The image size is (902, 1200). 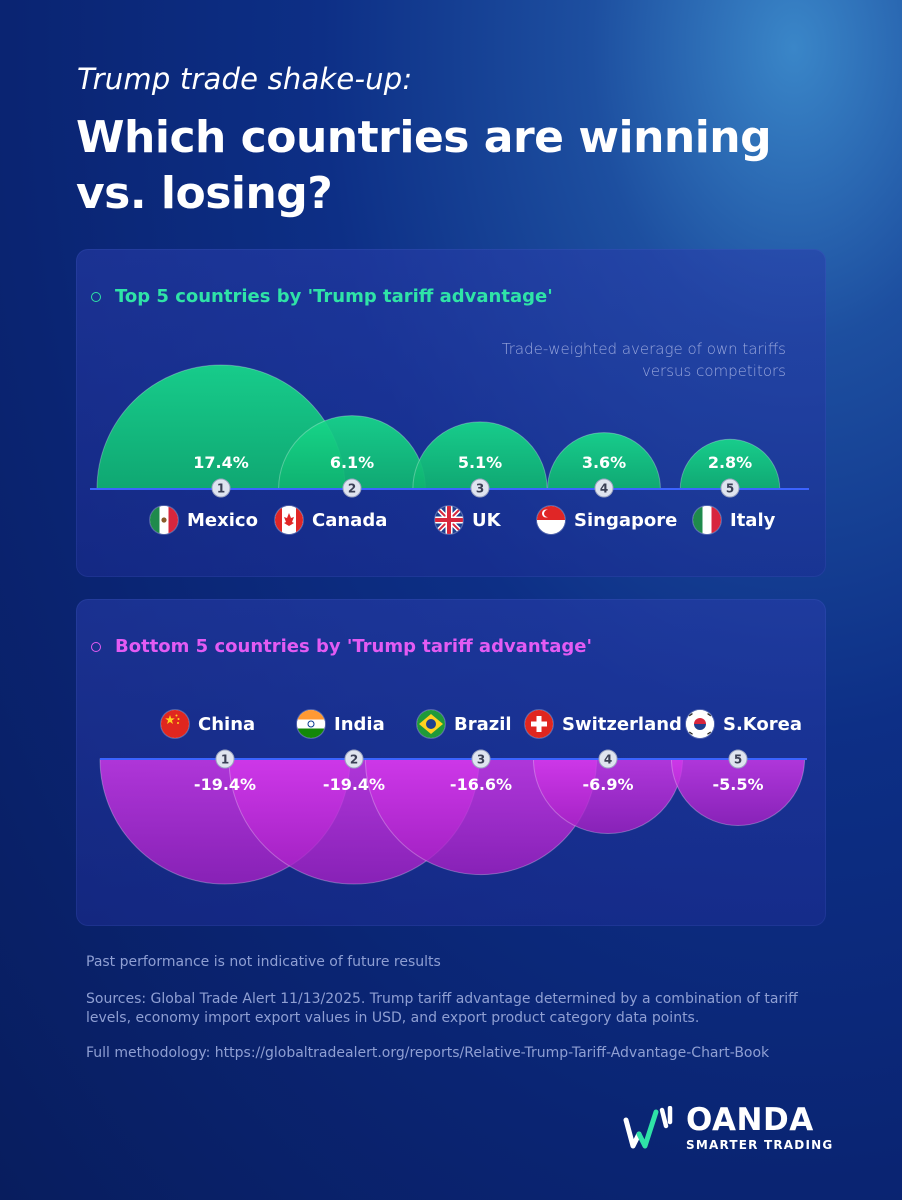 What do you see at coordinates (311, 724) in the screenshot?
I see `india-flag-icon` at bounding box center [311, 724].